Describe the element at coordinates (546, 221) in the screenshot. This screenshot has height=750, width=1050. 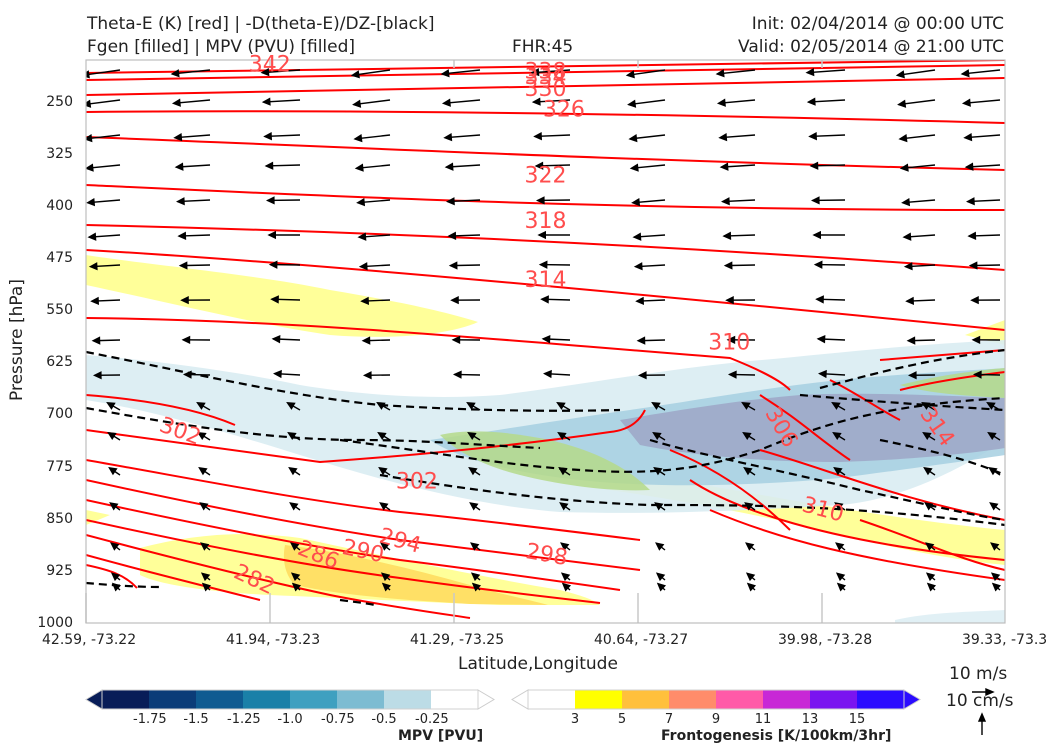
I see `theta-e-contour-label: 318` at that location.